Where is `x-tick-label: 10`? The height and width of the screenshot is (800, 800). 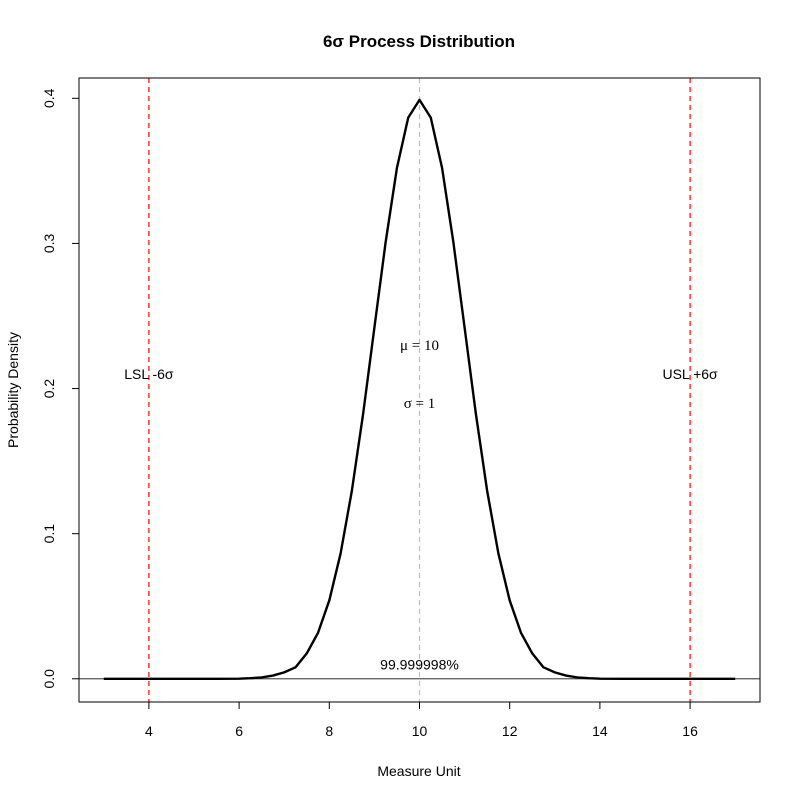 x-tick-label: 10 is located at coordinates (420, 731).